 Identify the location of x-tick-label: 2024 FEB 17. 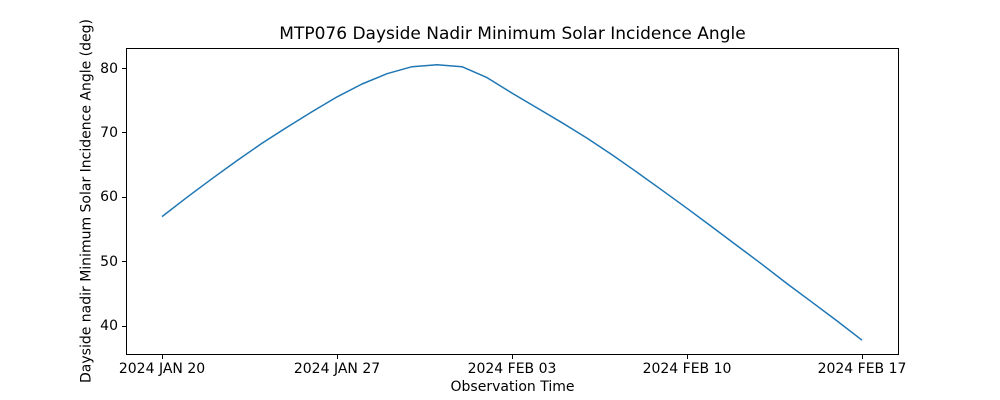
(862, 369).